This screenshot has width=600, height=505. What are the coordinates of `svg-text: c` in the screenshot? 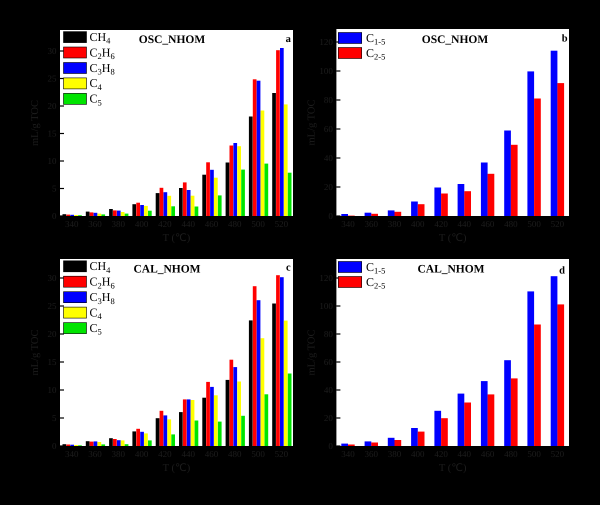 It's located at (288, 268).